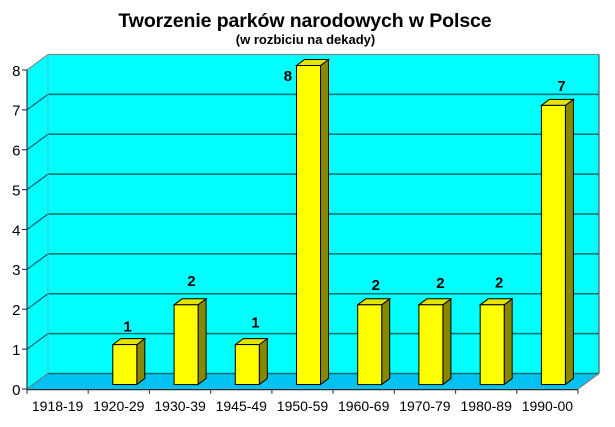  What do you see at coordinates (304, 21) in the screenshot?
I see `svg-text:Tworzenie parków narodowych w: Tworzenie parków narodowych w Polsce` at bounding box center [304, 21].